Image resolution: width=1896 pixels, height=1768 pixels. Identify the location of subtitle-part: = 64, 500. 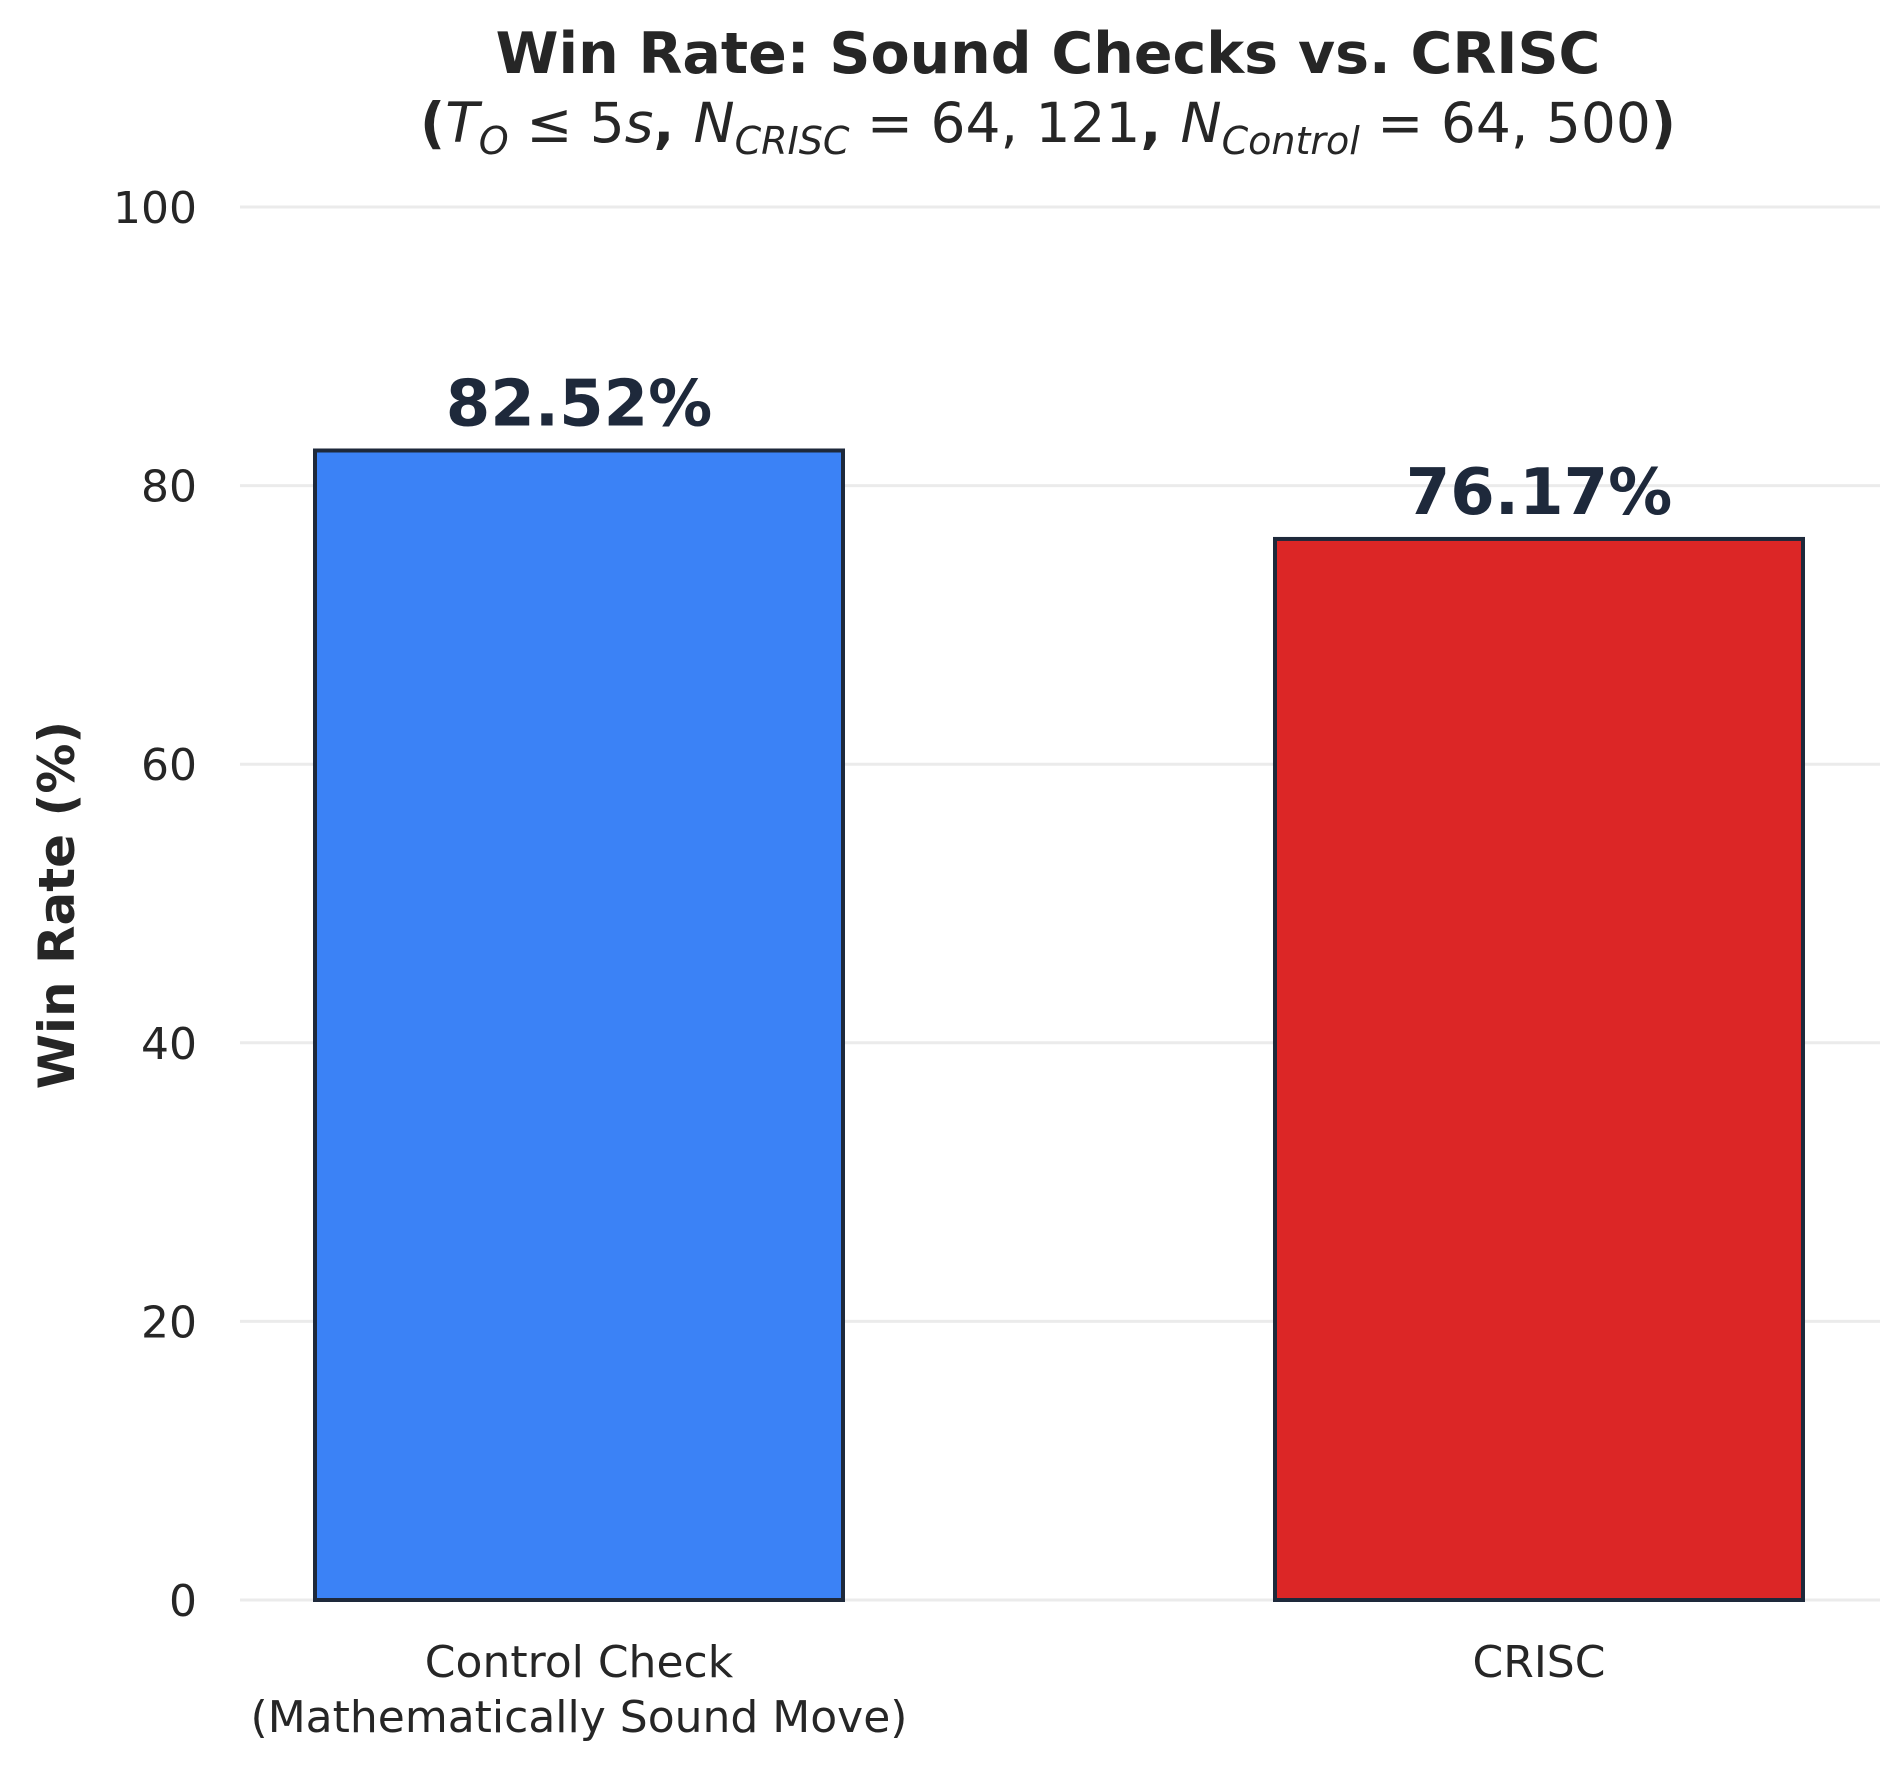
(1505, 123).